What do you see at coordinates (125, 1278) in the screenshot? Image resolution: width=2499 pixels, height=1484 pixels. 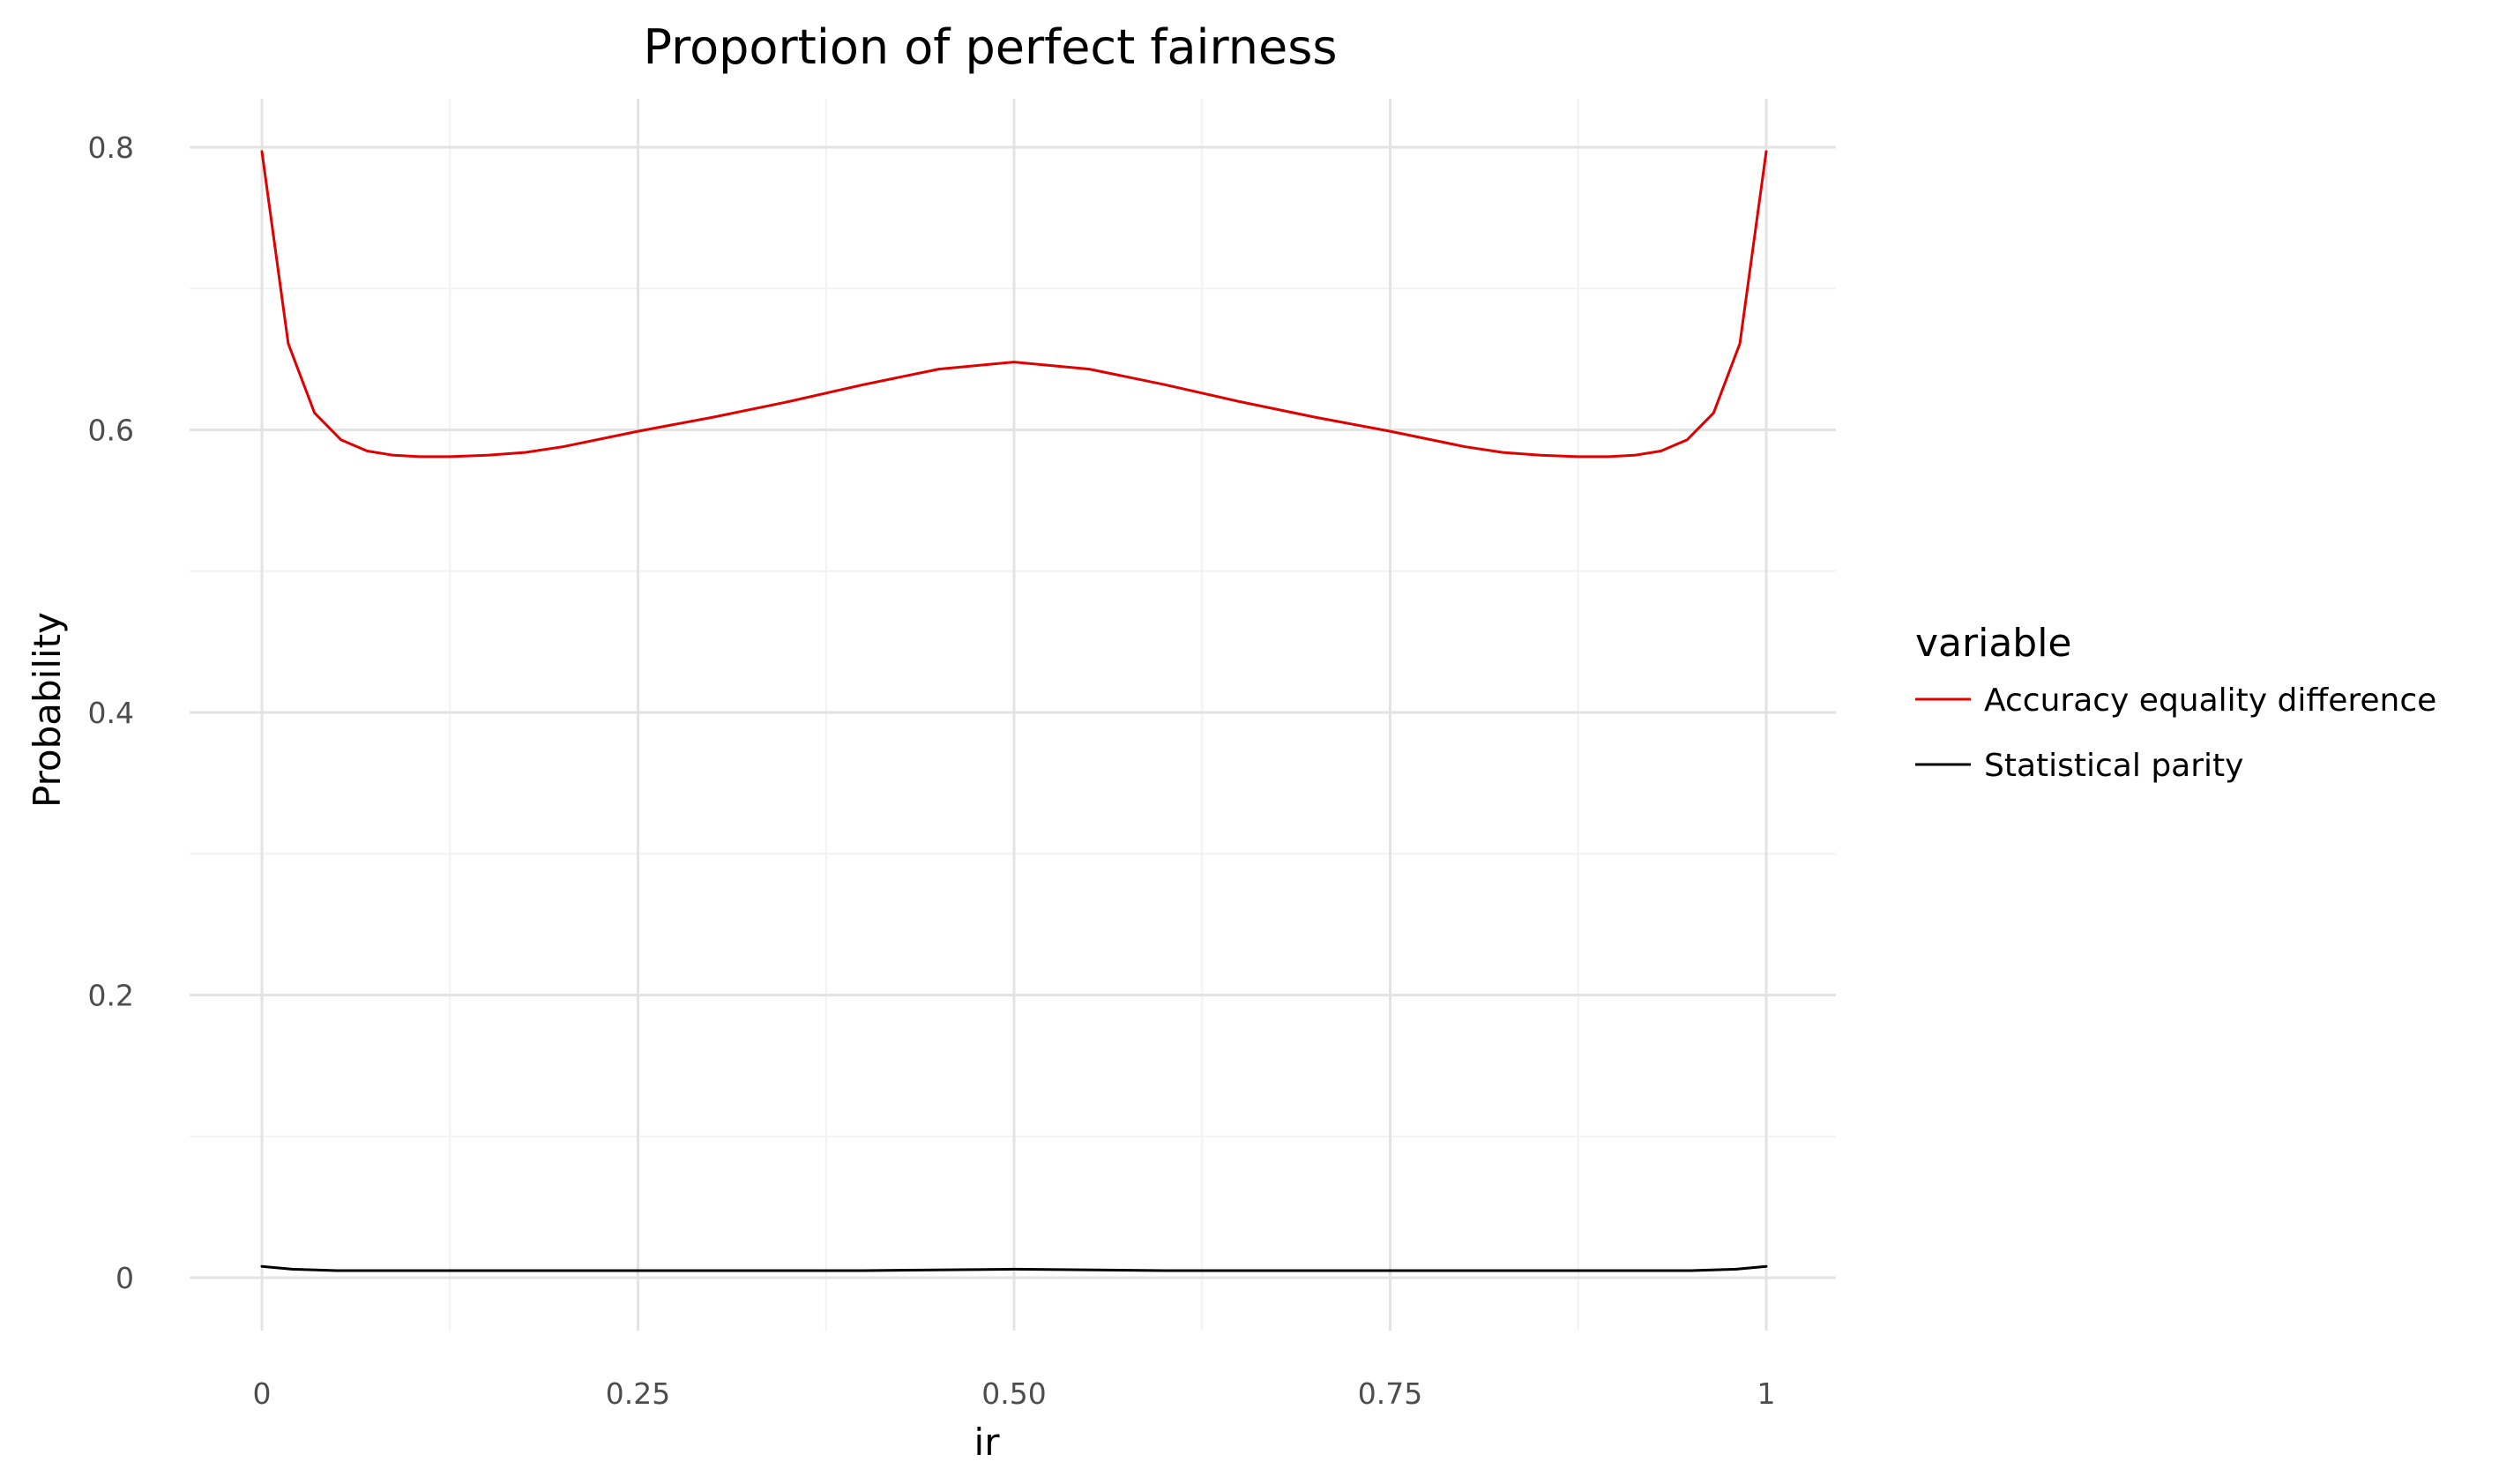 I see `y-tick-label: 0` at bounding box center [125, 1278].